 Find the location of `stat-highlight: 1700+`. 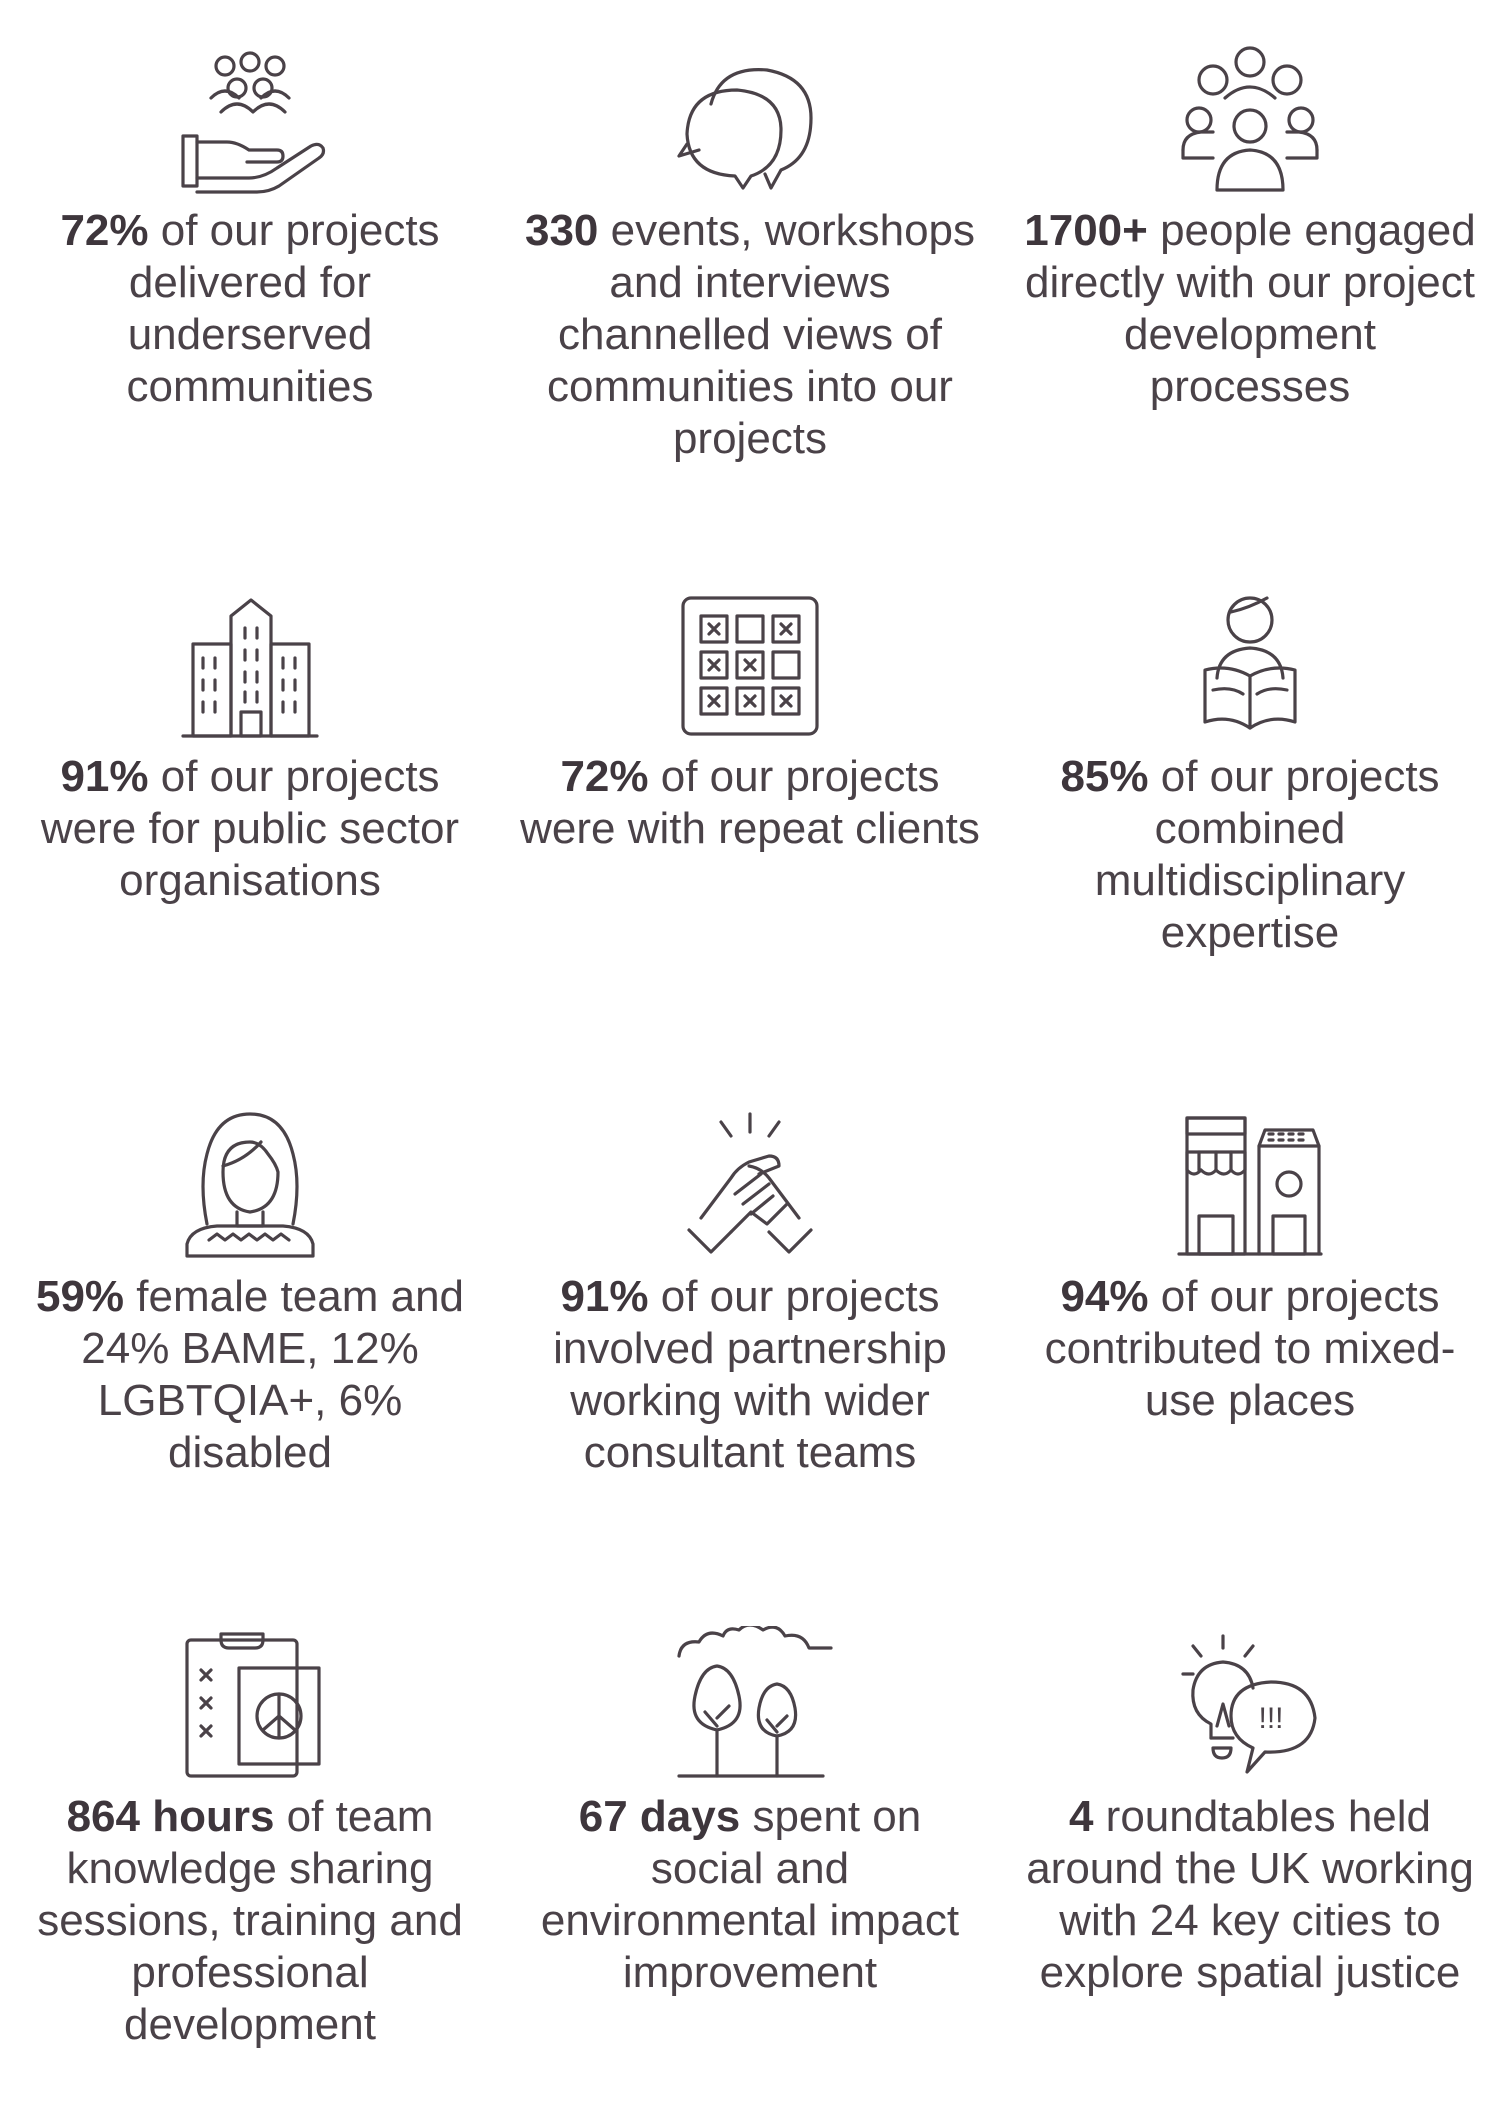

stat-highlight: 1700+ is located at coordinates (1086, 230).